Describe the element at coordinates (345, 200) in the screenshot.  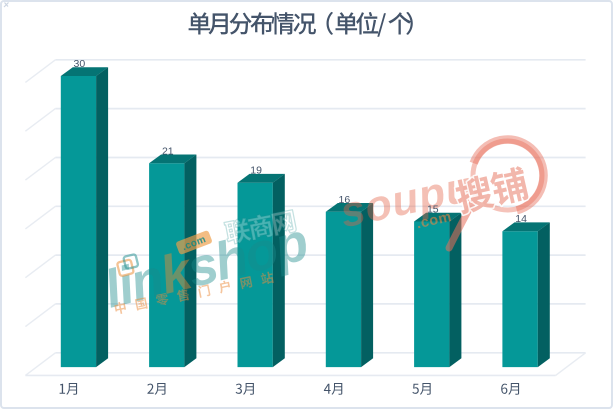
I see `svg-text: 16` at that location.